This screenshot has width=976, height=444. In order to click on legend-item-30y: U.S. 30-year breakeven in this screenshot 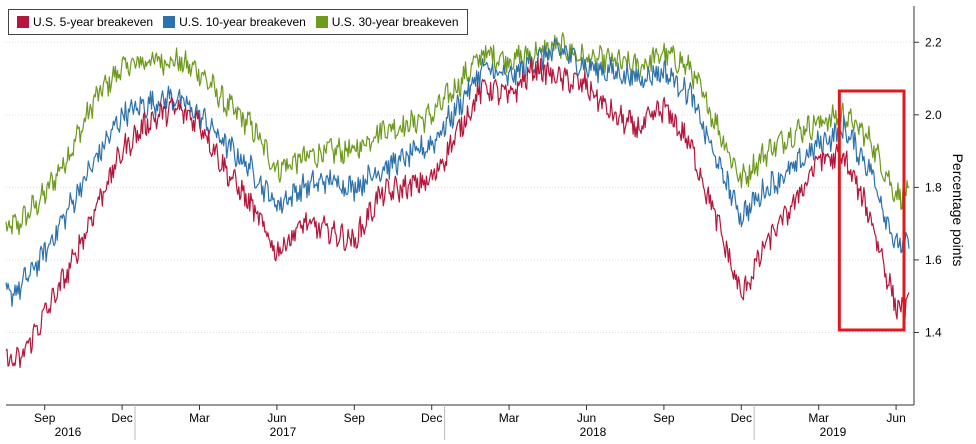, I will do `click(387, 22)`.